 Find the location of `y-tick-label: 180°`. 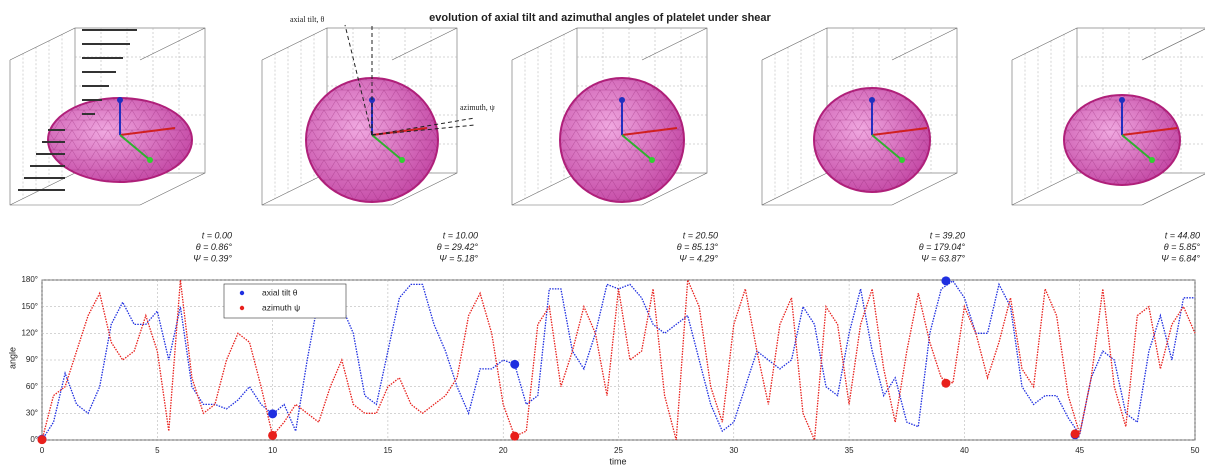

y-tick-label: 180° is located at coordinates (29, 279).